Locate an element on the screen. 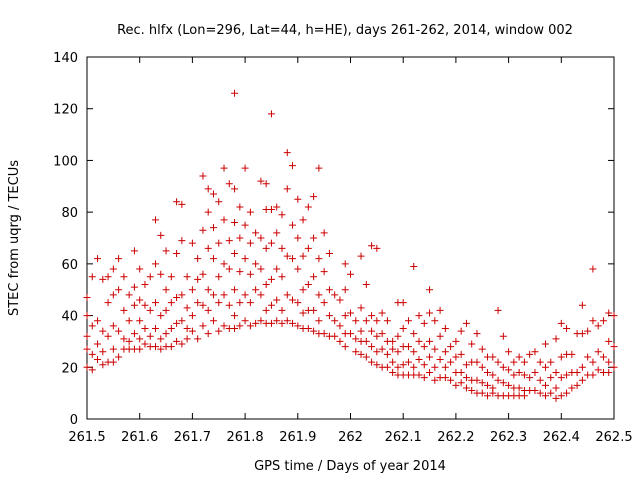  x-axis-label: GPS time / Days of year 2014 is located at coordinates (350, 466).